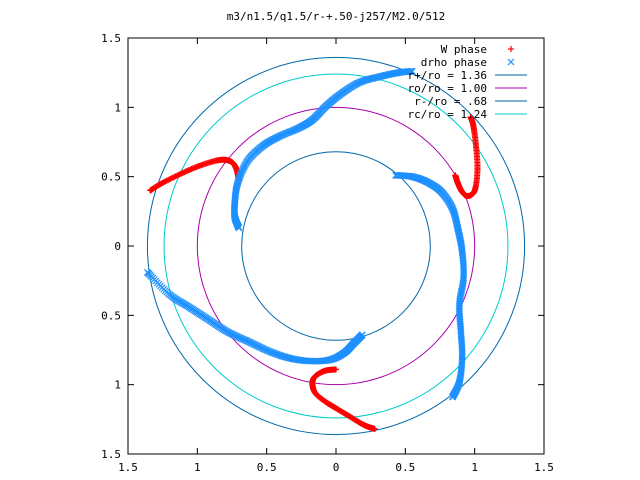  What do you see at coordinates (336, 467) in the screenshot?
I see `x-tick-label: 0` at bounding box center [336, 467].